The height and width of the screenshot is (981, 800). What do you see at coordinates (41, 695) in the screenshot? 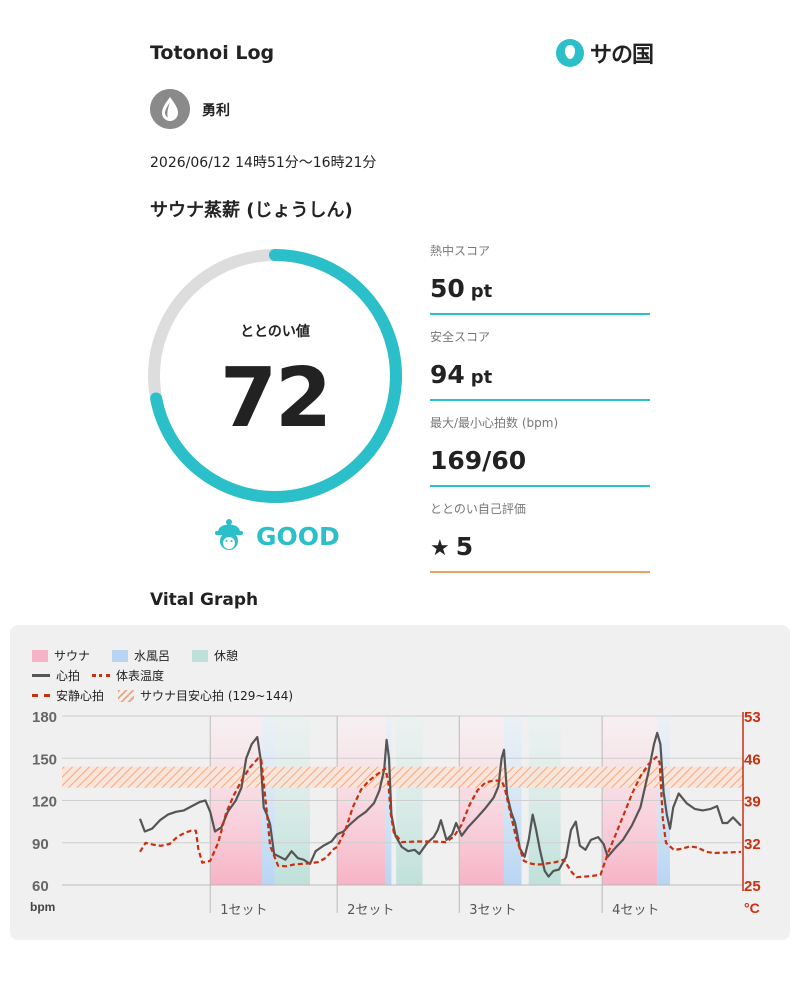
I see `resting-hr-line-swatch` at bounding box center [41, 695].